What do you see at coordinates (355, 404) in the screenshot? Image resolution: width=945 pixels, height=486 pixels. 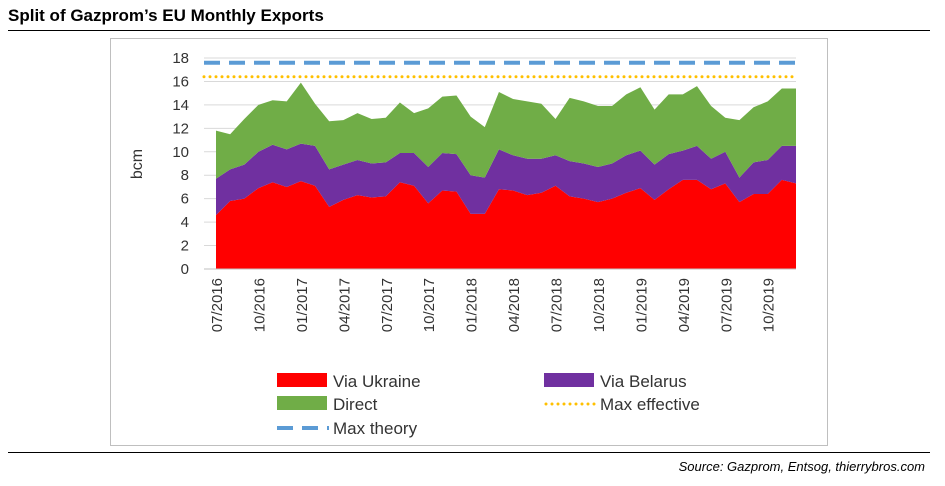 I see `legend-label-direct: Direct` at bounding box center [355, 404].